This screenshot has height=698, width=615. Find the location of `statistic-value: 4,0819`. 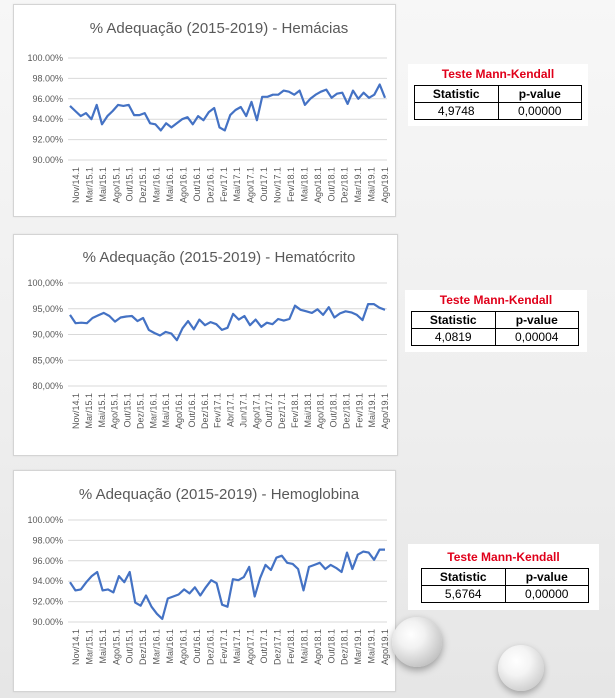

statistic-value: 4,0819 is located at coordinates (453, 337).